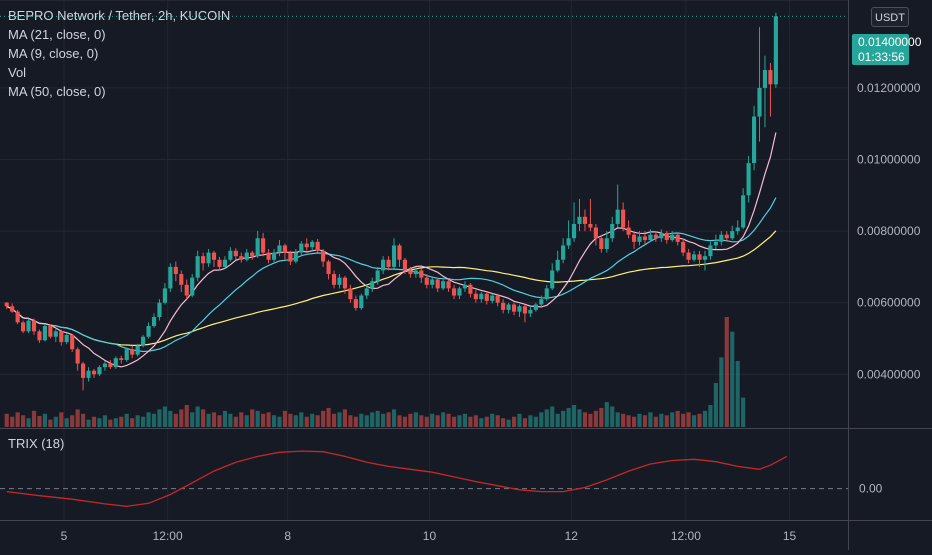 This screenshot has width=932, height=555. Describe the element at coordinates (890, 42) in the screenshot. I see `last-price-value: 0.01400000` at that location.